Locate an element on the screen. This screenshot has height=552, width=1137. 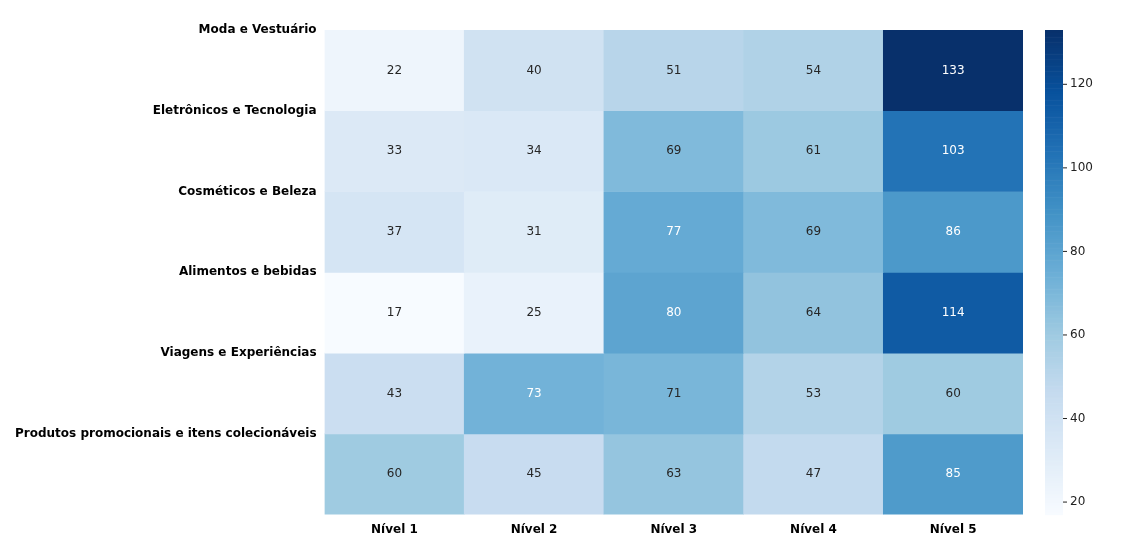
data-label: 31 is located at coordinates (534, 231).